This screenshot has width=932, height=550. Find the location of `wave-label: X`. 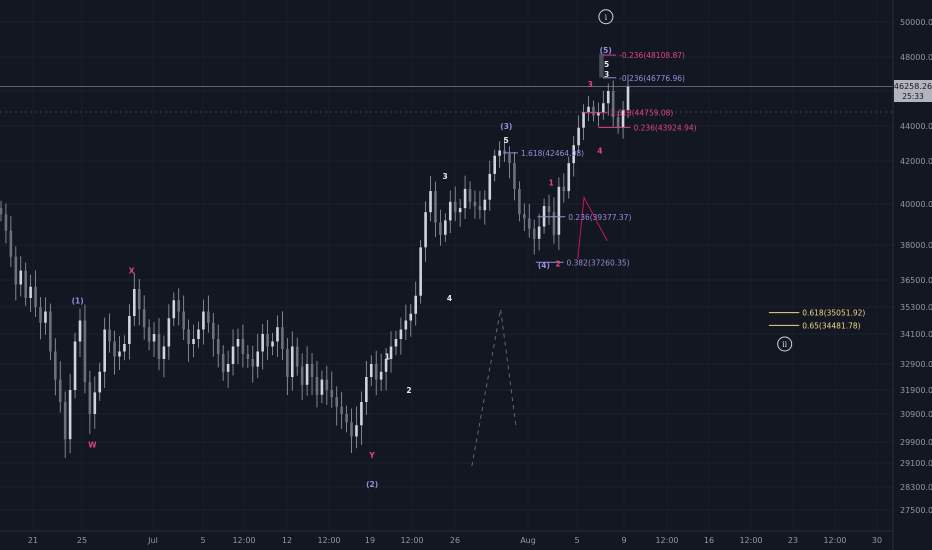

wave-label: X is located at coordinates (132, 271).